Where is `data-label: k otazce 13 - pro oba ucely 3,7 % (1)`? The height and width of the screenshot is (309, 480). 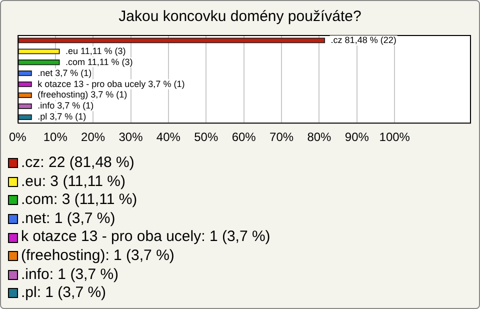 data-label: k otazce 13 - pro oba ucely 3,7 % (1) is located at coordinates (111, 83).